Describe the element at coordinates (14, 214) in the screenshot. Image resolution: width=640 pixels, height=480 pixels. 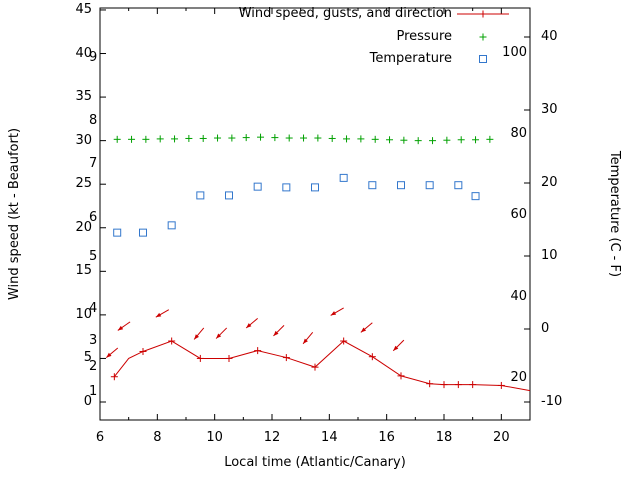
I see `y-left-axis-title: Wind speed (kt - Beaufort)` at that location.